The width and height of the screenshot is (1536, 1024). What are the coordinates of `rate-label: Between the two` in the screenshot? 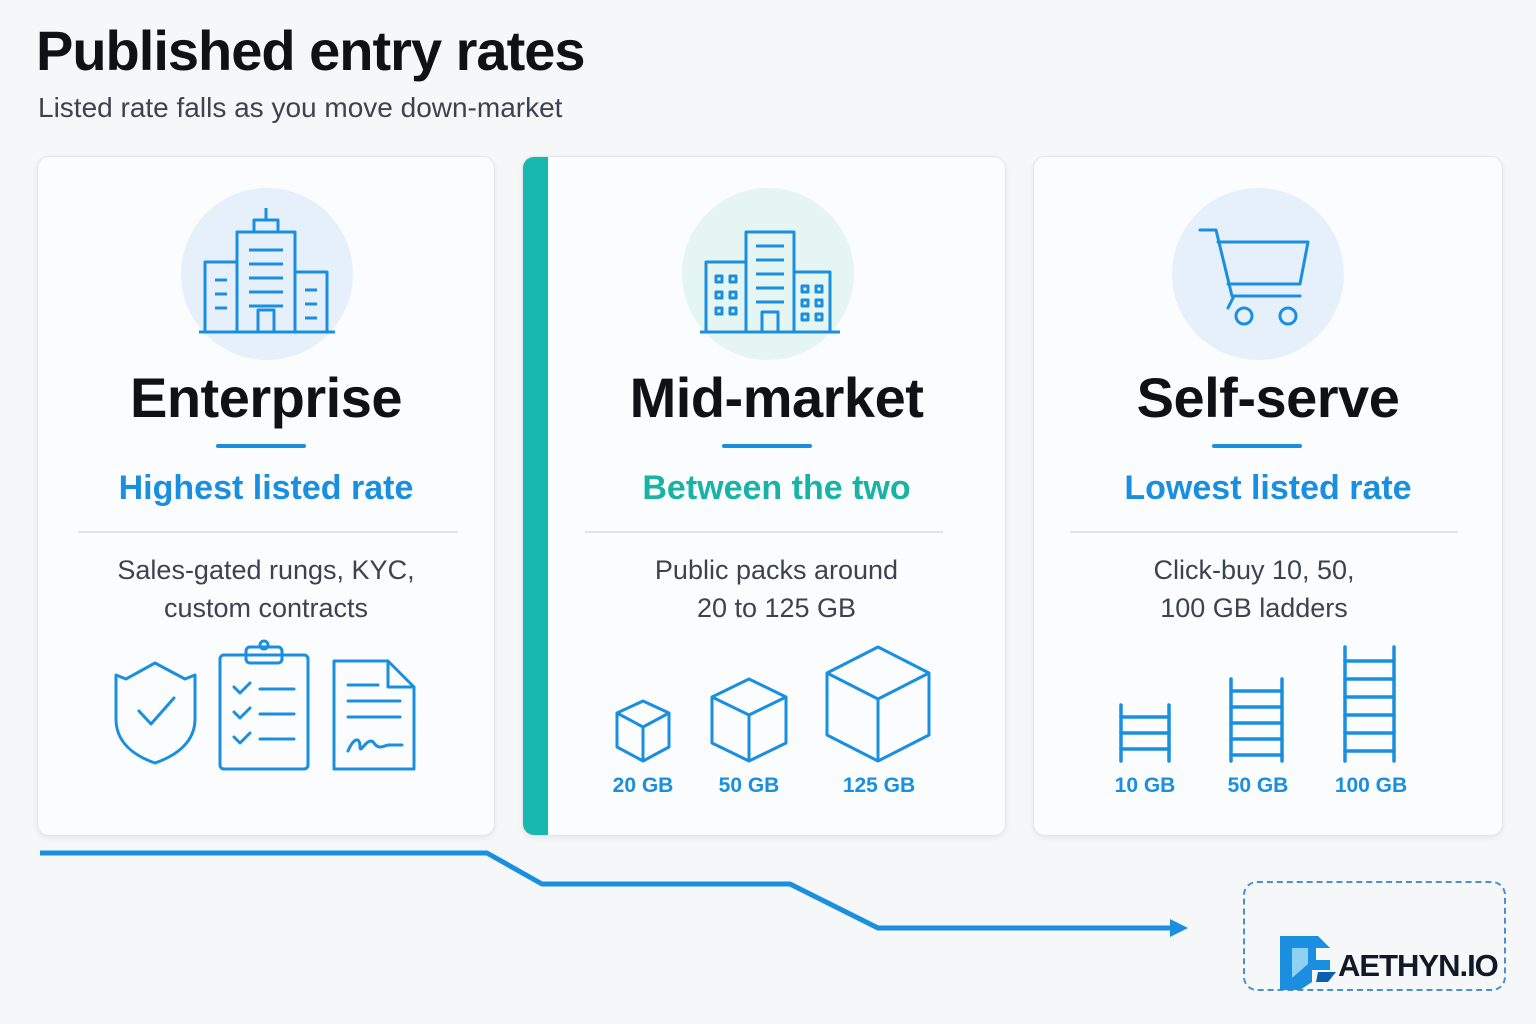 It's located at (776, 488).